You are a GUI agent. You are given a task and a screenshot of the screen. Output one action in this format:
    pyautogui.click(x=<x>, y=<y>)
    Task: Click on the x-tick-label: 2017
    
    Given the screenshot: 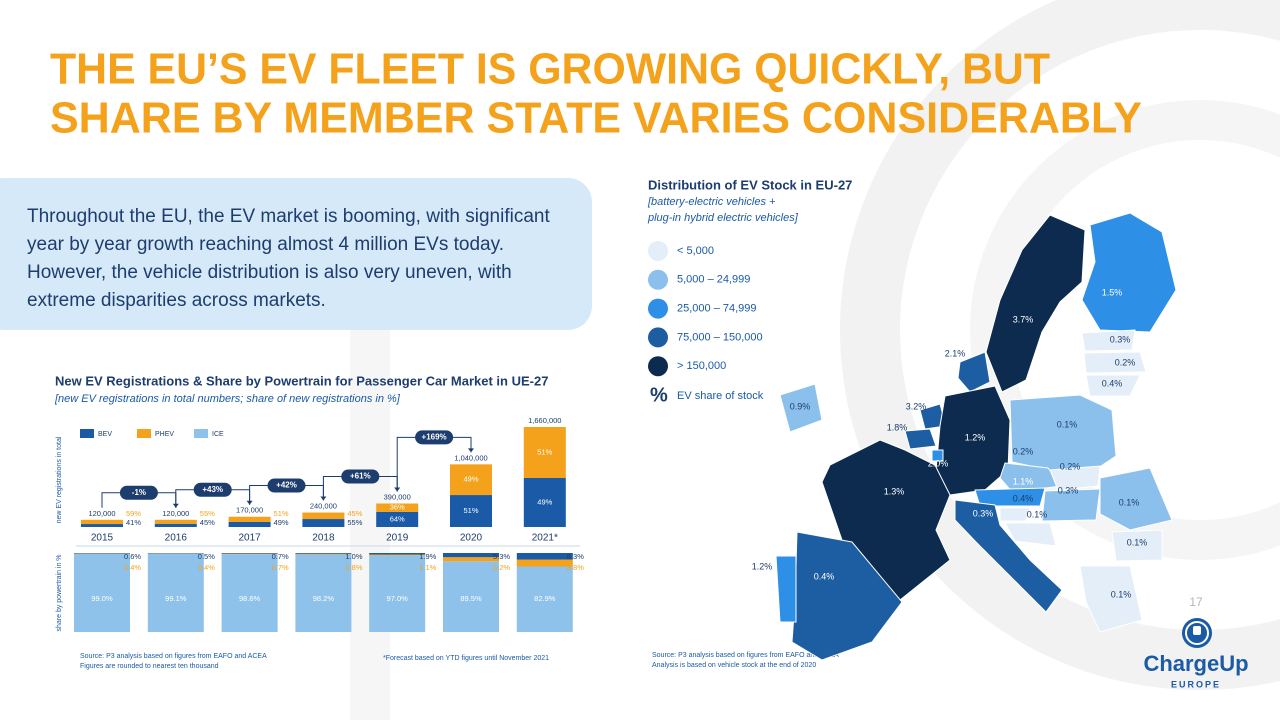 What is the action you would take?
    pyautogui.click(x=249, y=538)
    